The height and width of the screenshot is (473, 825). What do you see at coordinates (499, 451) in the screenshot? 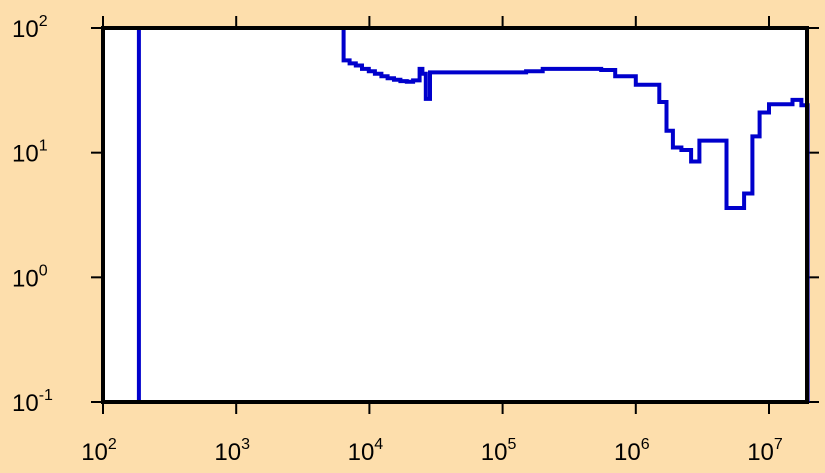
I see `x-tick-label: 10⁵` at bounding box center [499, 451].